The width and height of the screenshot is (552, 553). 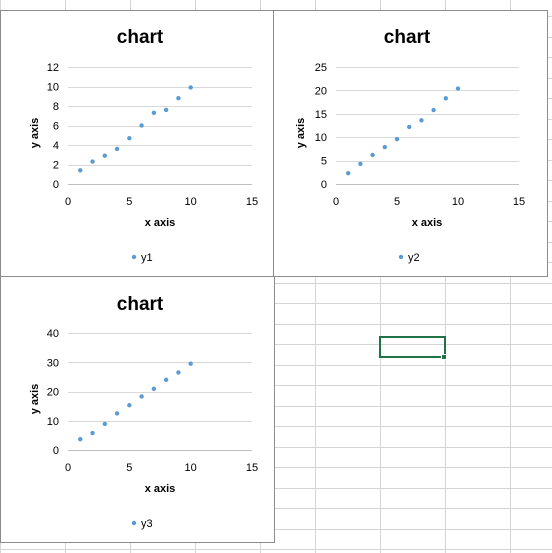 What do you see at coordinates (56, 146) in the screenshot?
I see `y-tick-label: 4` at bounding box center [56, 146].